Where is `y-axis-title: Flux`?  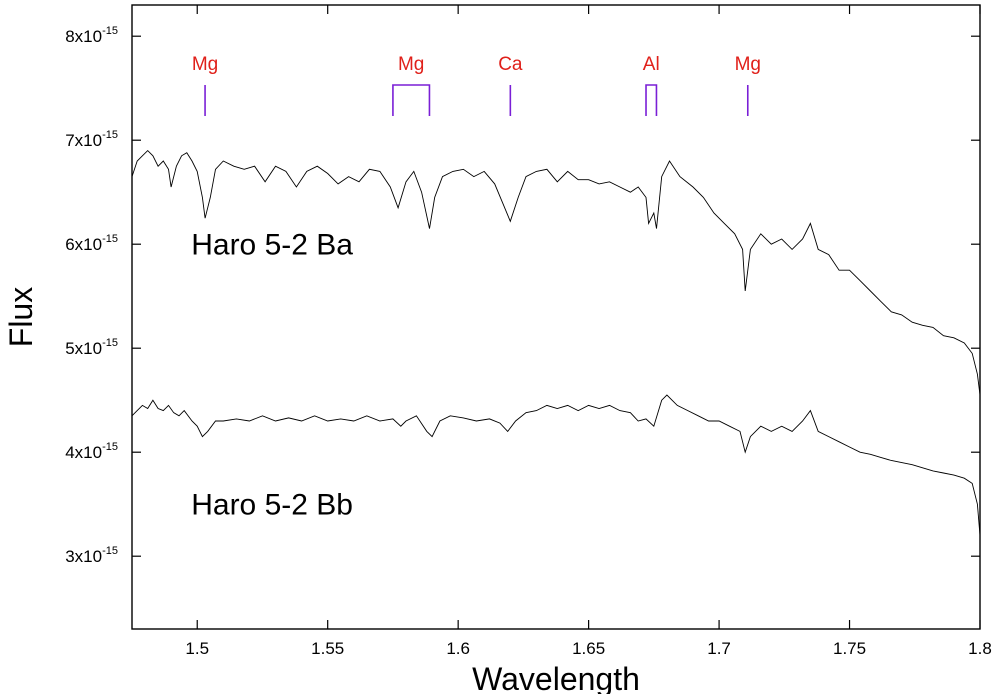 y-axis-title: Flux is located at coordinates (21, 317).